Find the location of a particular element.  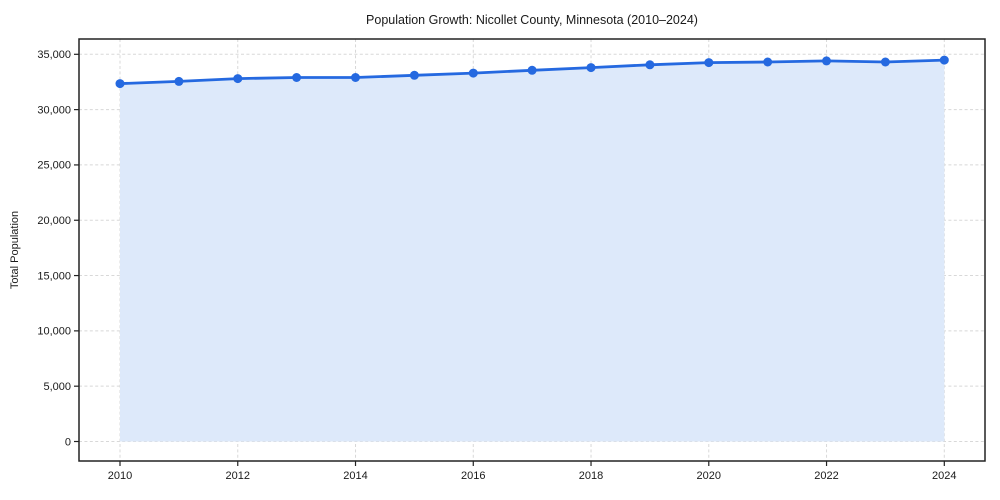

x-tick-label-2016: 2016 is located at coordinates (473, 476).